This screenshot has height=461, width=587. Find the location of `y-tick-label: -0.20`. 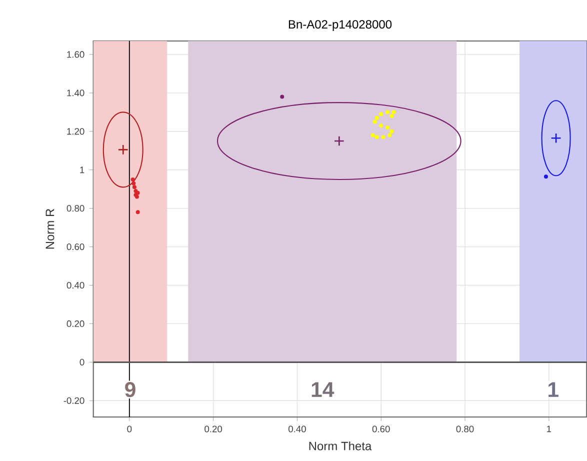

y-tick-label: -0.20 is located at coordinates (74, 400).